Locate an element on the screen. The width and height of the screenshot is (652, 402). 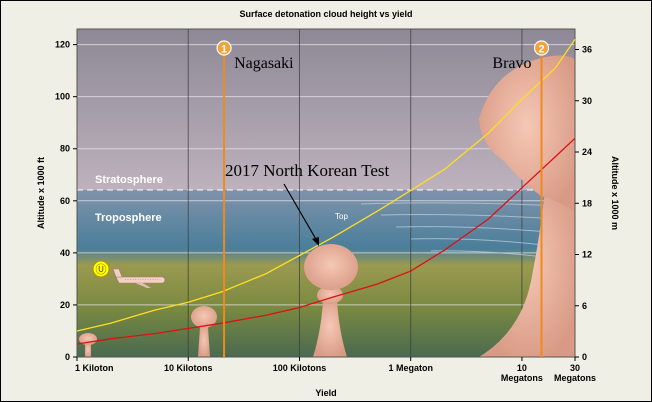
airliner is located at coordinates (139, 278).